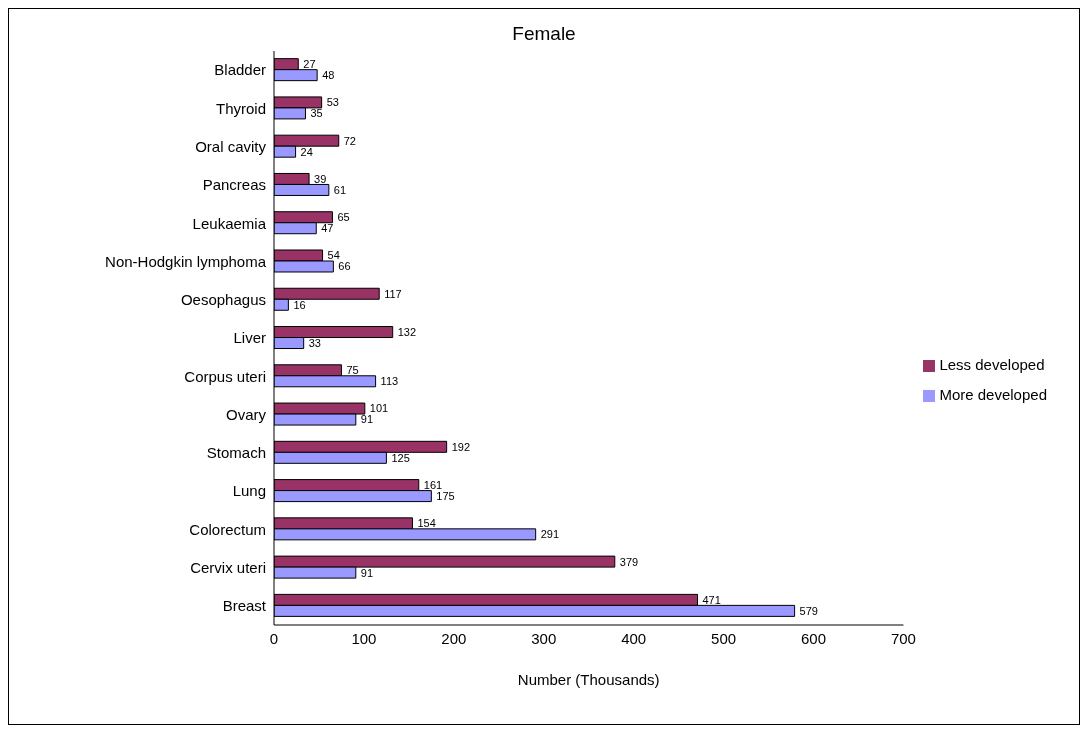 Image resolution: width=1091 pixels, height=735 pixels. Describe the element at coordinates (364, 638) in the screenshot. I see `x-tick-label: 100` at that location.